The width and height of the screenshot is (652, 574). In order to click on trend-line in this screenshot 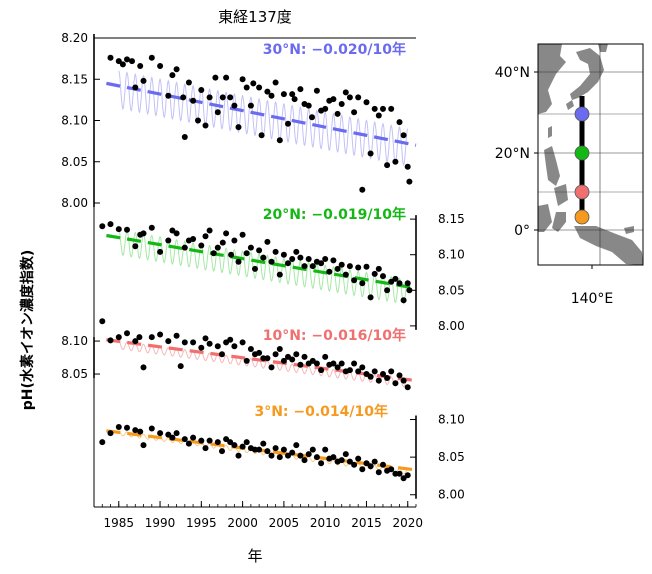, I will do `click(261, 114)`.